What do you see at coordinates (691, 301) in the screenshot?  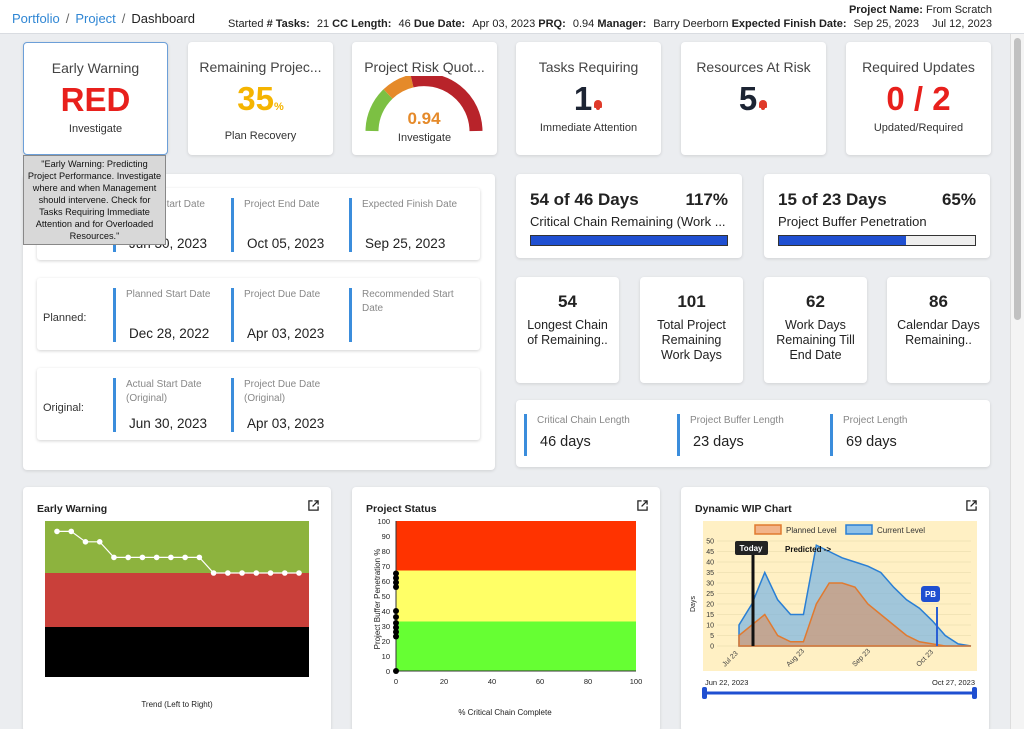 I see `stat-value: 101` at bounding box center [691, 301].